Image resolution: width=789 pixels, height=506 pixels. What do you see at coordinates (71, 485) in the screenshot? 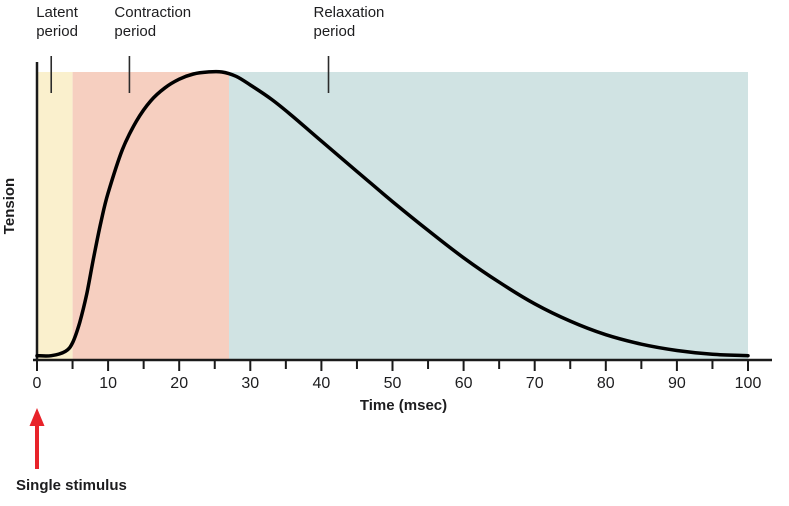
I see `stimulus-label: Single stimulus` at bounding box center [71, 485].